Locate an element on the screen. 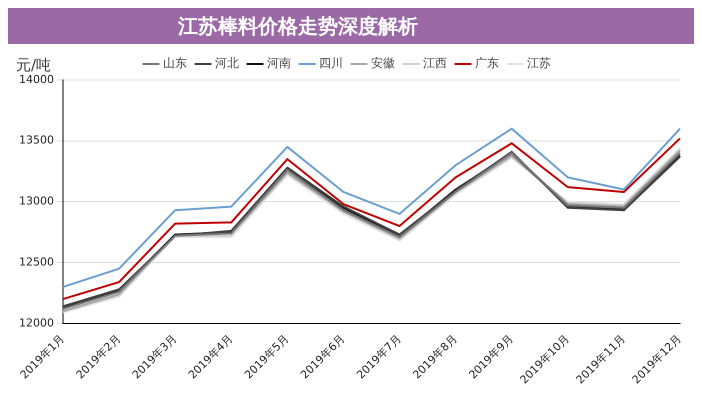 The height and width of the screenshot is (400, 702). legend-label: 广东 is located at coordinates (487, 63).